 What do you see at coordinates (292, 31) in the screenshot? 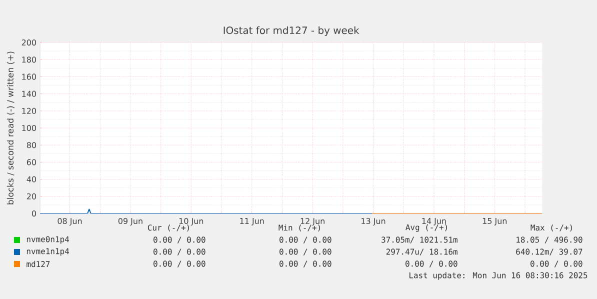
I see `chart-title: IOstat for md127 - by week` at bounding box center [292, 31].